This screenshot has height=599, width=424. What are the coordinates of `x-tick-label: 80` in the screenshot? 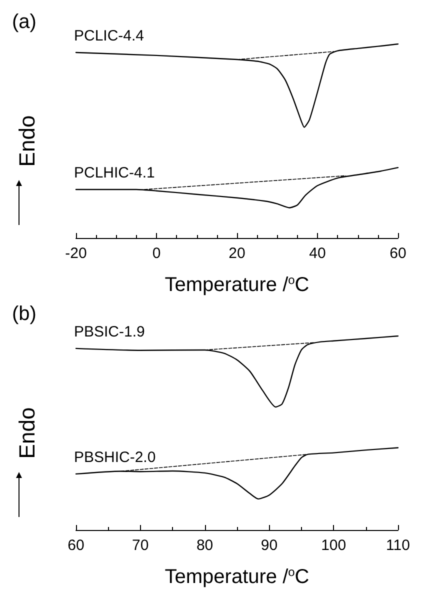 It's located at (205, 545).